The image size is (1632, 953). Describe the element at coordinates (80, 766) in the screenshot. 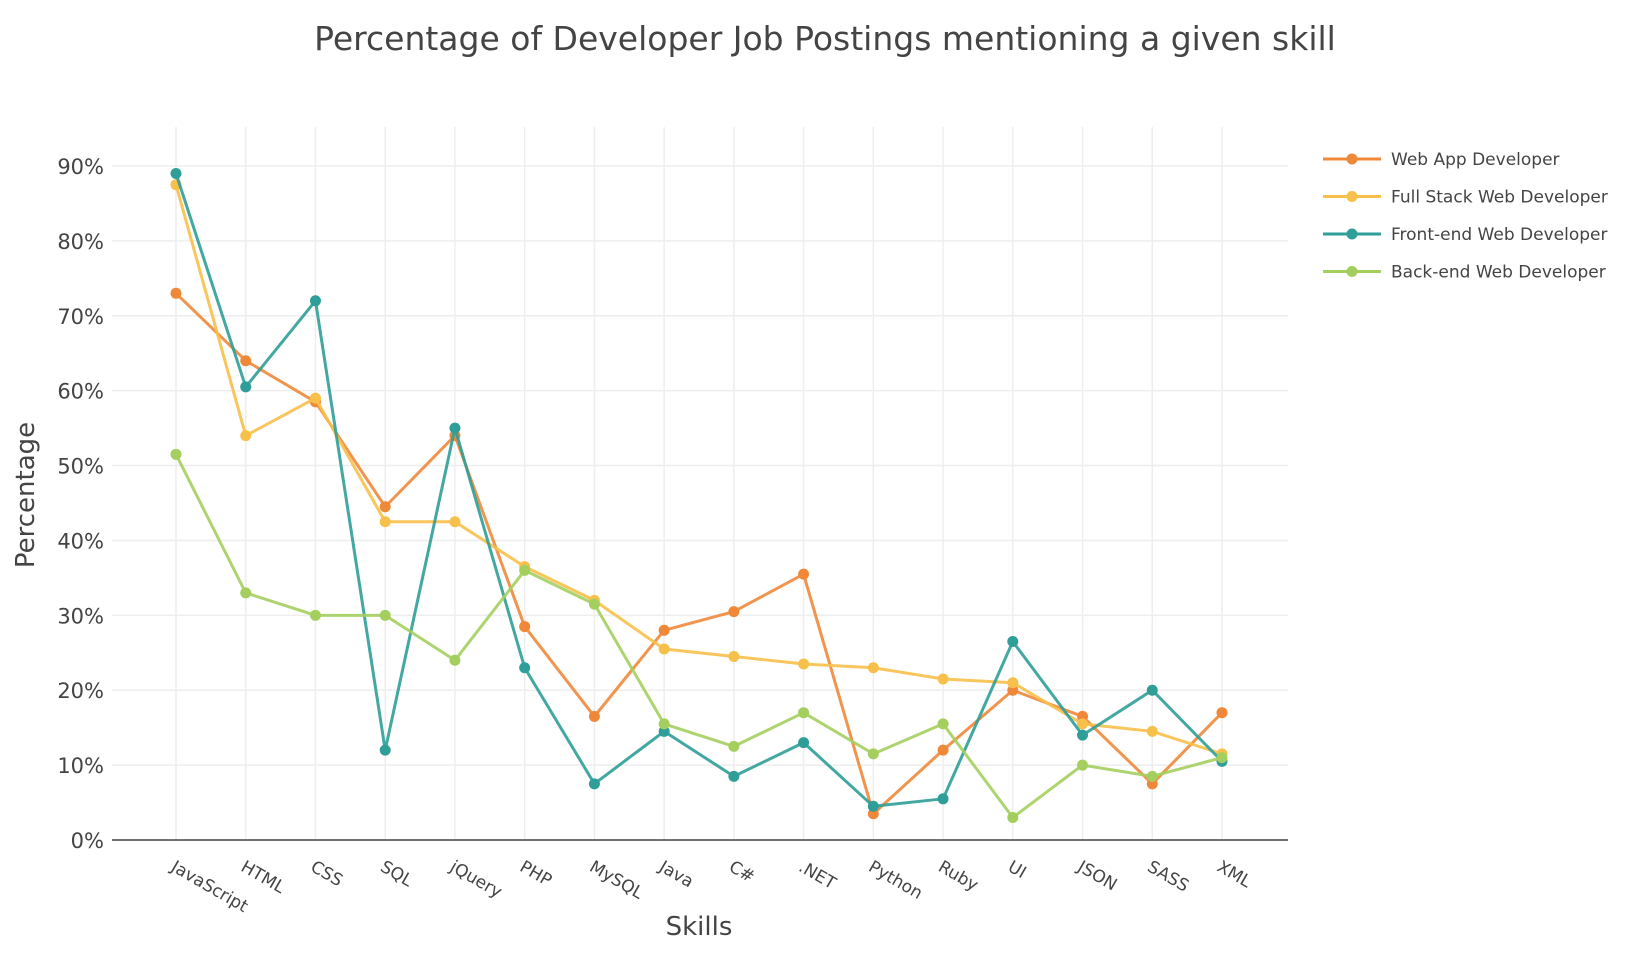

I see `y-tick-label: 10%` at that location.